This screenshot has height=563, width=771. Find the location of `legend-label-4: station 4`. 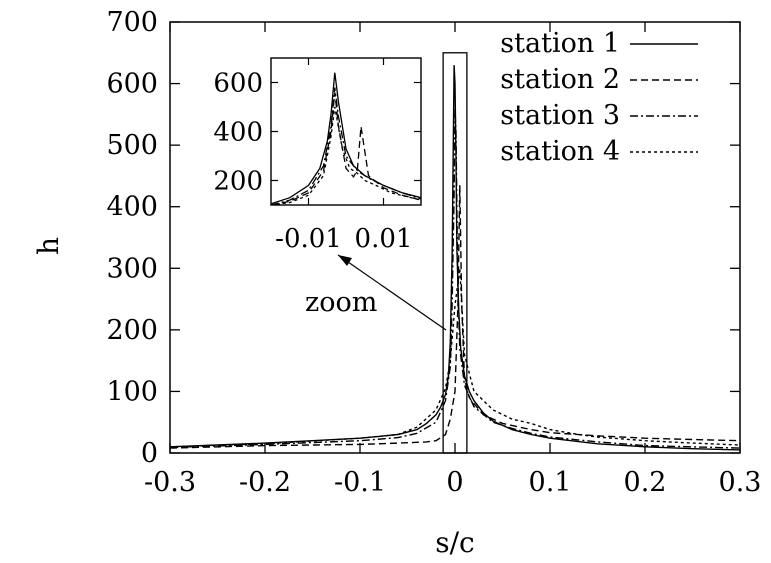

legend-label-4: station 4 is located at coordinates (560, 151).